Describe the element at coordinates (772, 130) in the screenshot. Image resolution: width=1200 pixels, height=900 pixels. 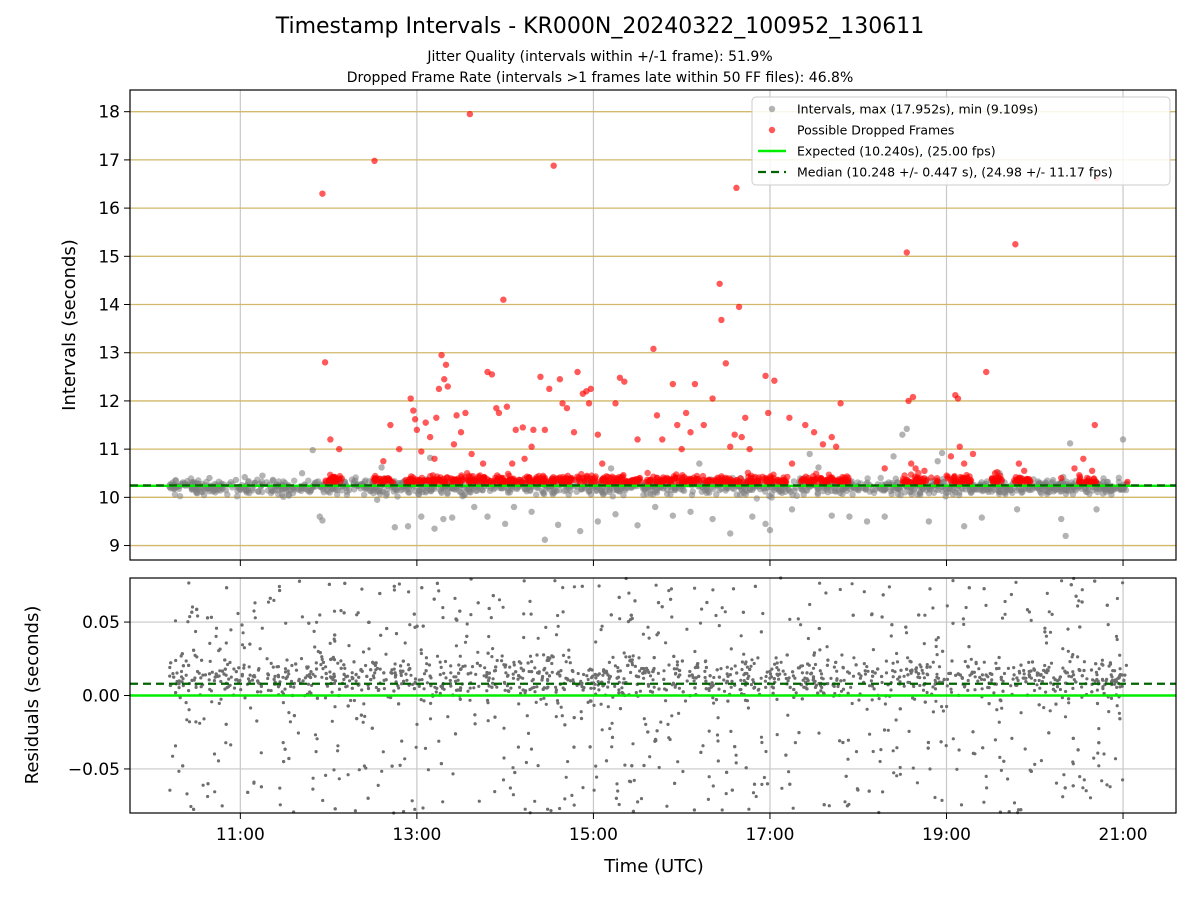
I see `legend-marker-dropped` at that location.